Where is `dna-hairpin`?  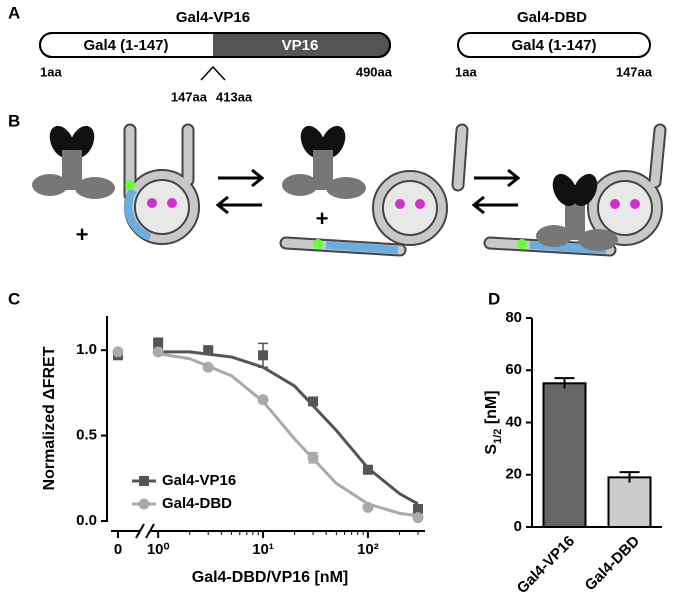 dna-hairpin is located at coordinates (161, 184).